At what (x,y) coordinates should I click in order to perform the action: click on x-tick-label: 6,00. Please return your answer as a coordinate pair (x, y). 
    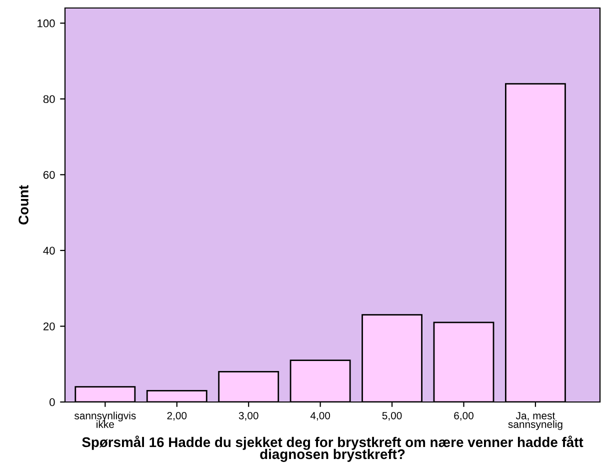
    Looking at the image, I should click on (464, 416).